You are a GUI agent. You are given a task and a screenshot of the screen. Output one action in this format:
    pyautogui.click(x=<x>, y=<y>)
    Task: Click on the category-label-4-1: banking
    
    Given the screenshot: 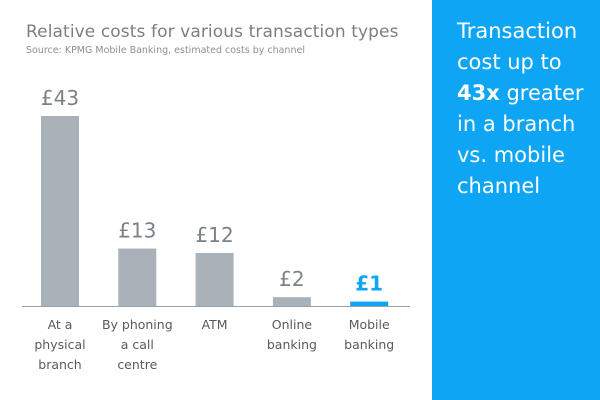 What is the action you would take?
    pyautogui.click(x=369, y=344)
    